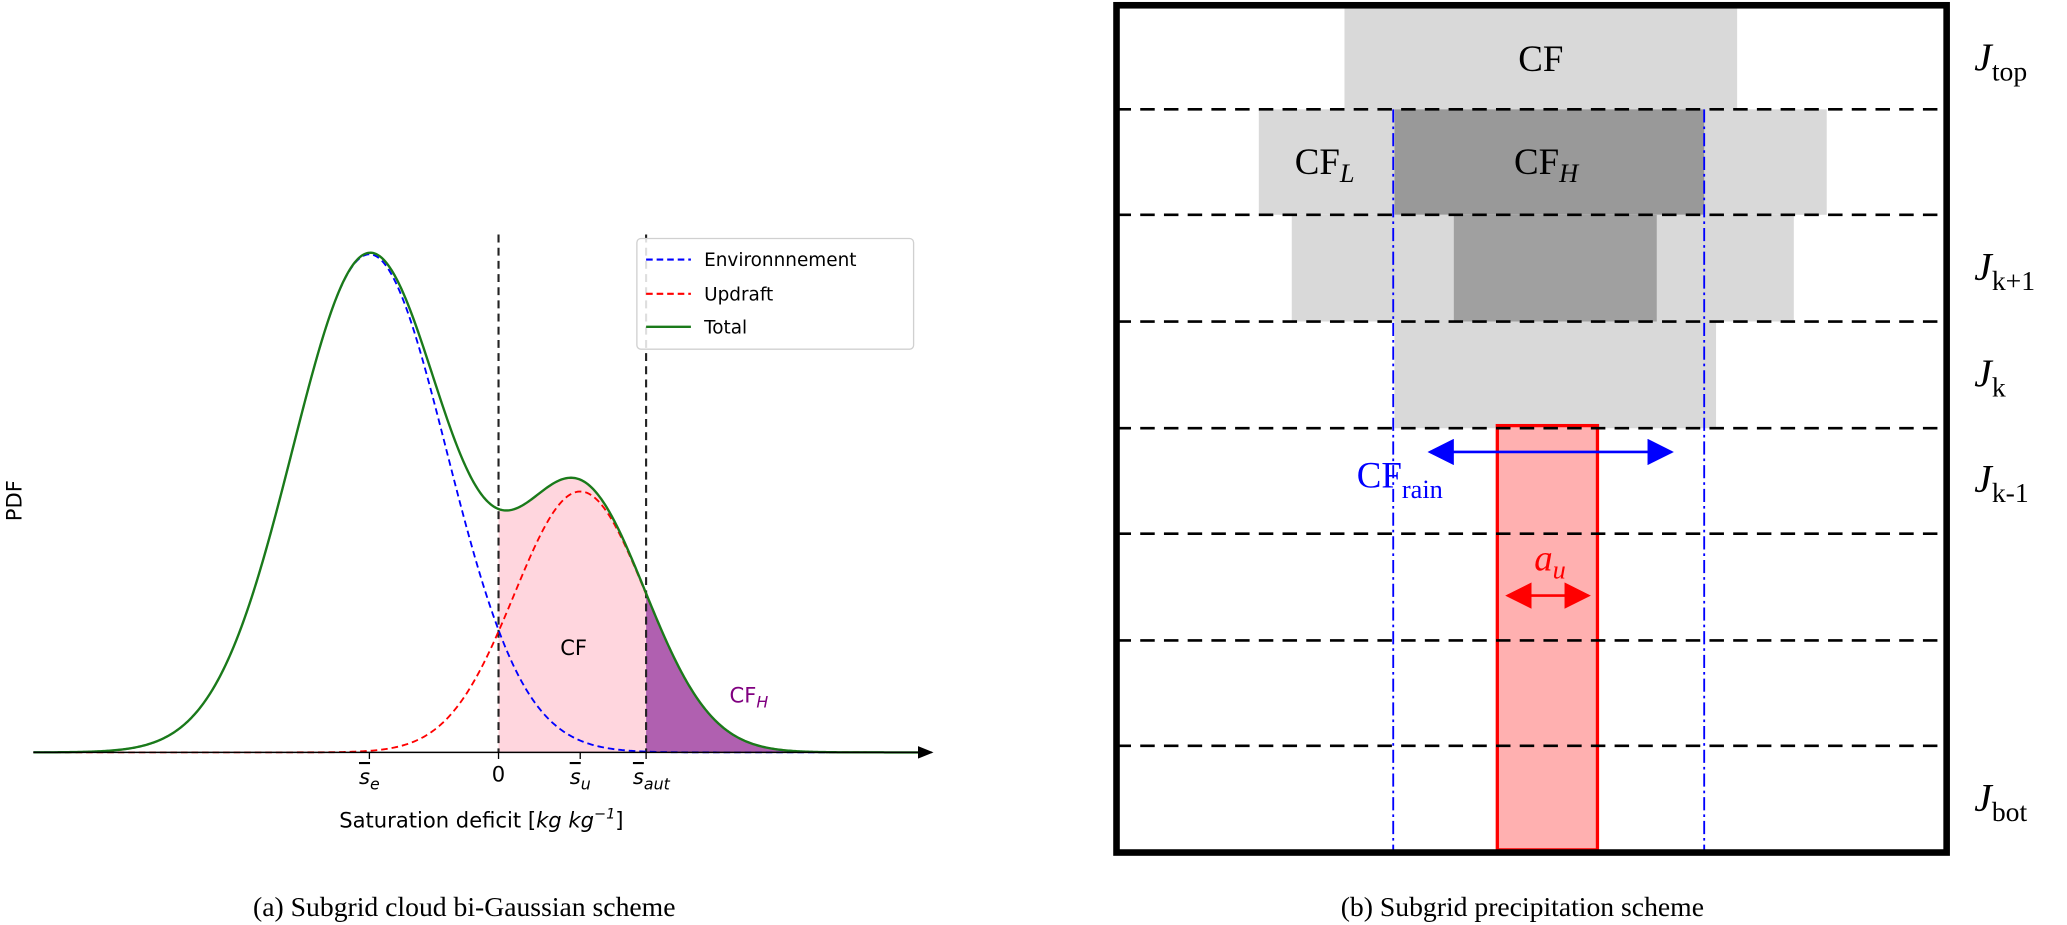 The image size is (2067, 925). I want to click on tick-label-saut: saut, so click(652, 778).